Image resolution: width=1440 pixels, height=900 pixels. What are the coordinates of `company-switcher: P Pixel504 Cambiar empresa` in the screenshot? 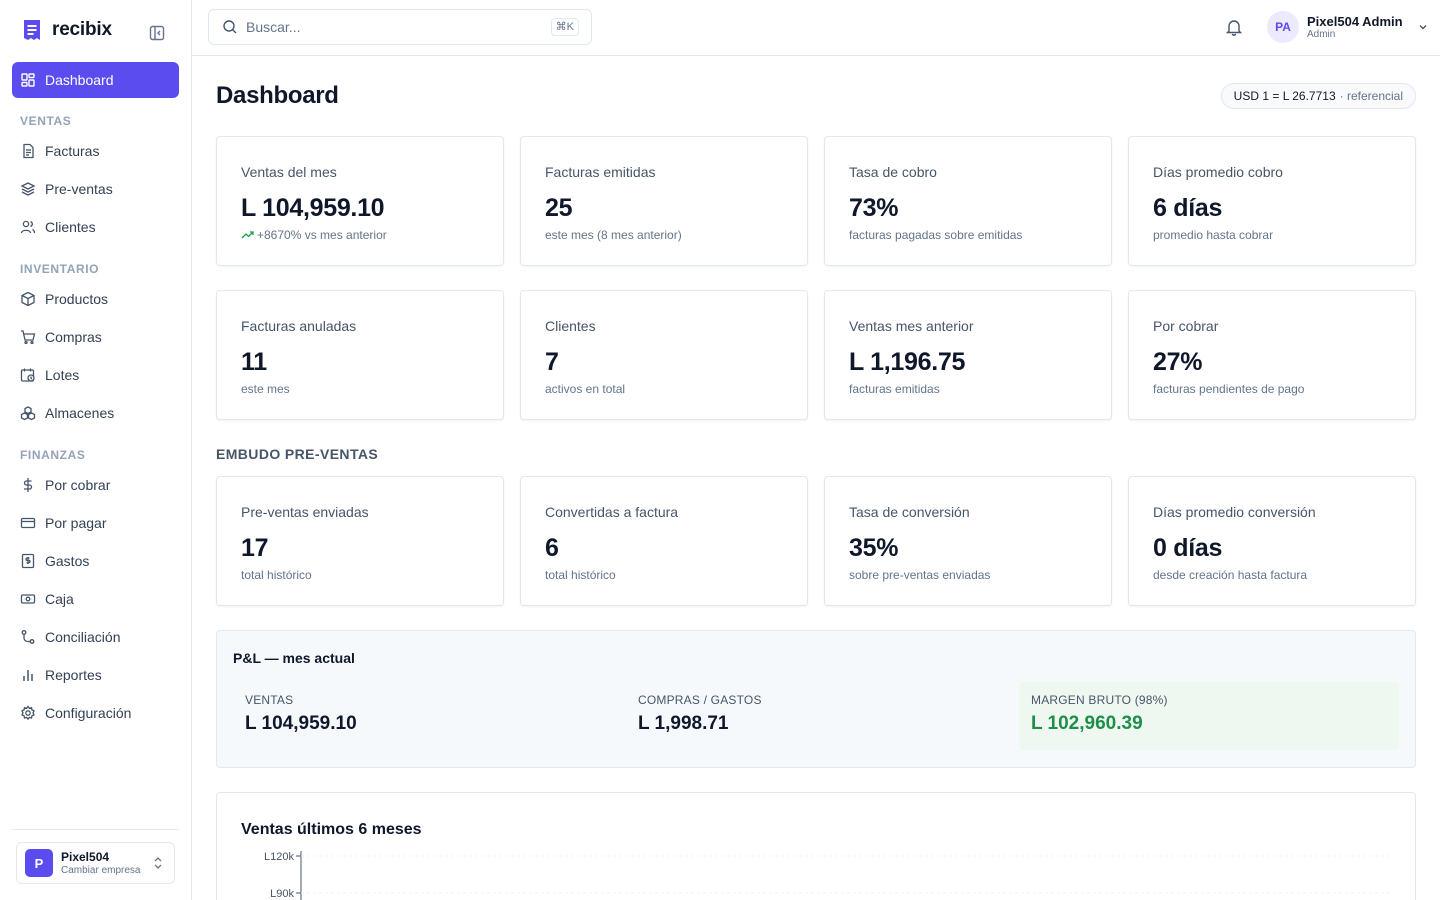 It's located at (95, 863).